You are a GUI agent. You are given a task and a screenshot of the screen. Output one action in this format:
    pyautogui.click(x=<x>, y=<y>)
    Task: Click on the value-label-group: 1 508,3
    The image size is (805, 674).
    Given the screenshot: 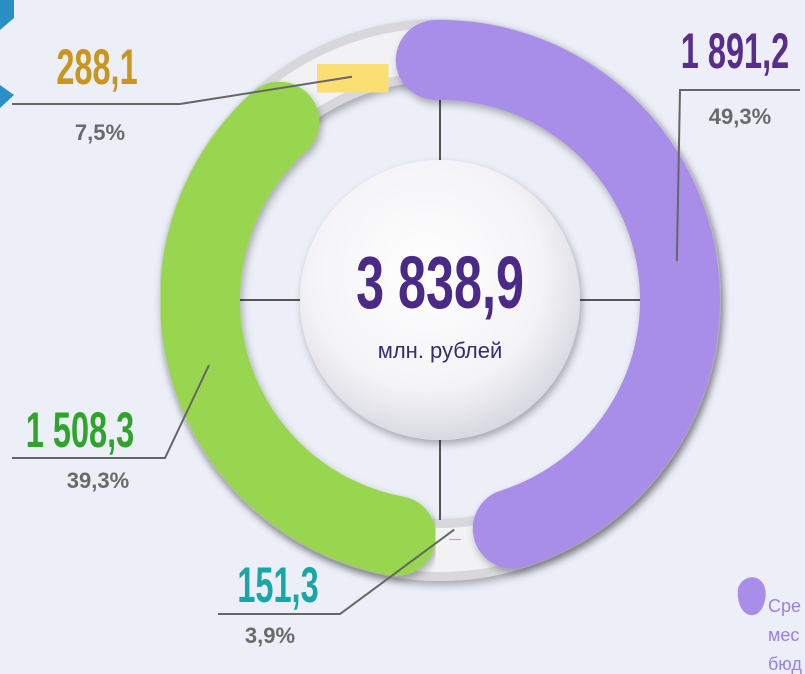 What is the action you would take?
    pyautogui.click(x=80, y=430)
    